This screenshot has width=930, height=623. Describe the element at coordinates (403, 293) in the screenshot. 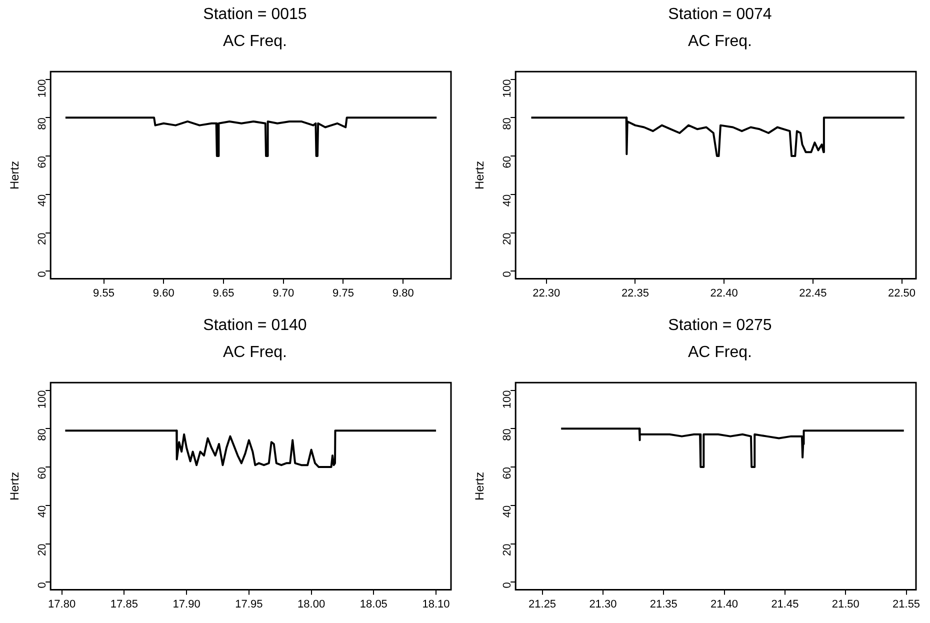

I see `x-tick-label: 9.80` at that location.